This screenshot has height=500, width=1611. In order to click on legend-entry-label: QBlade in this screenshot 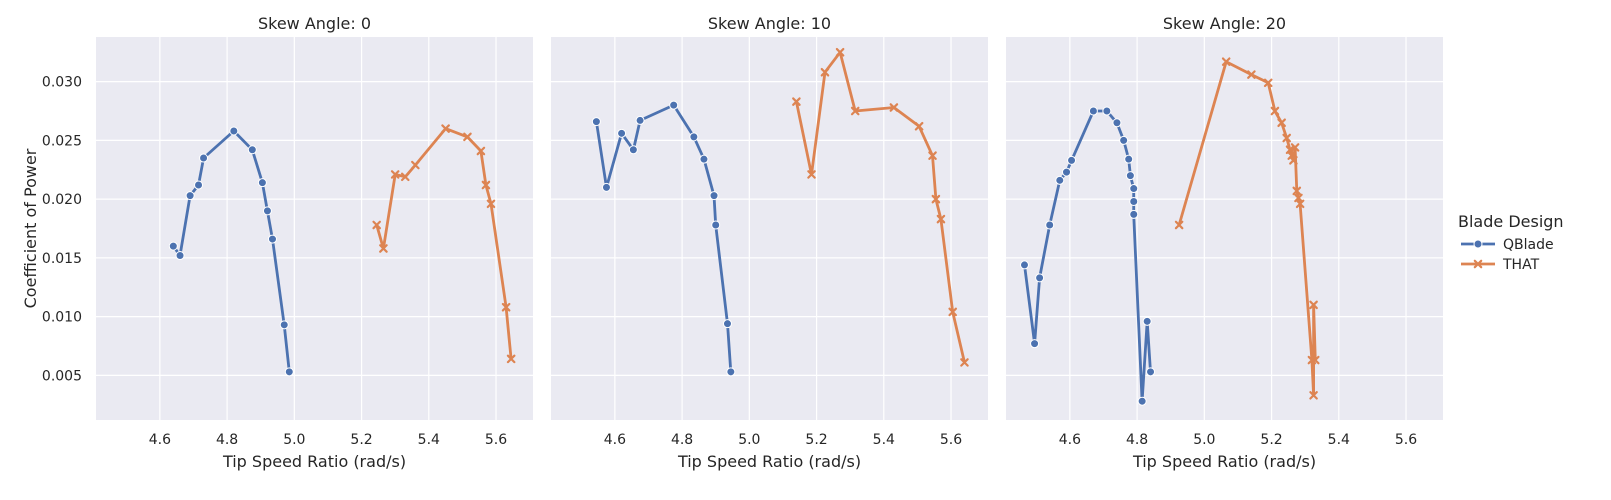, I will do `click(1528, 245)`.